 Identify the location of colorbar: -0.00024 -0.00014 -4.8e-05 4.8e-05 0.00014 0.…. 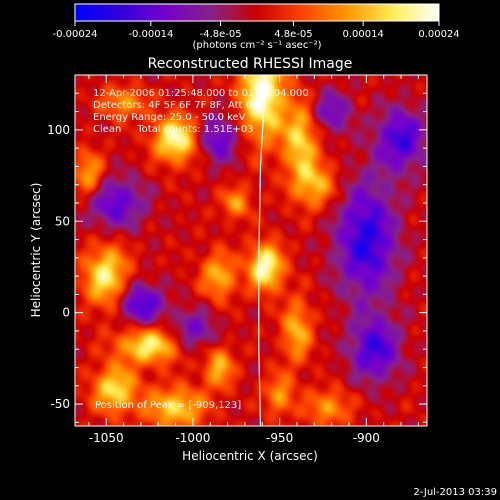
(256, 27).